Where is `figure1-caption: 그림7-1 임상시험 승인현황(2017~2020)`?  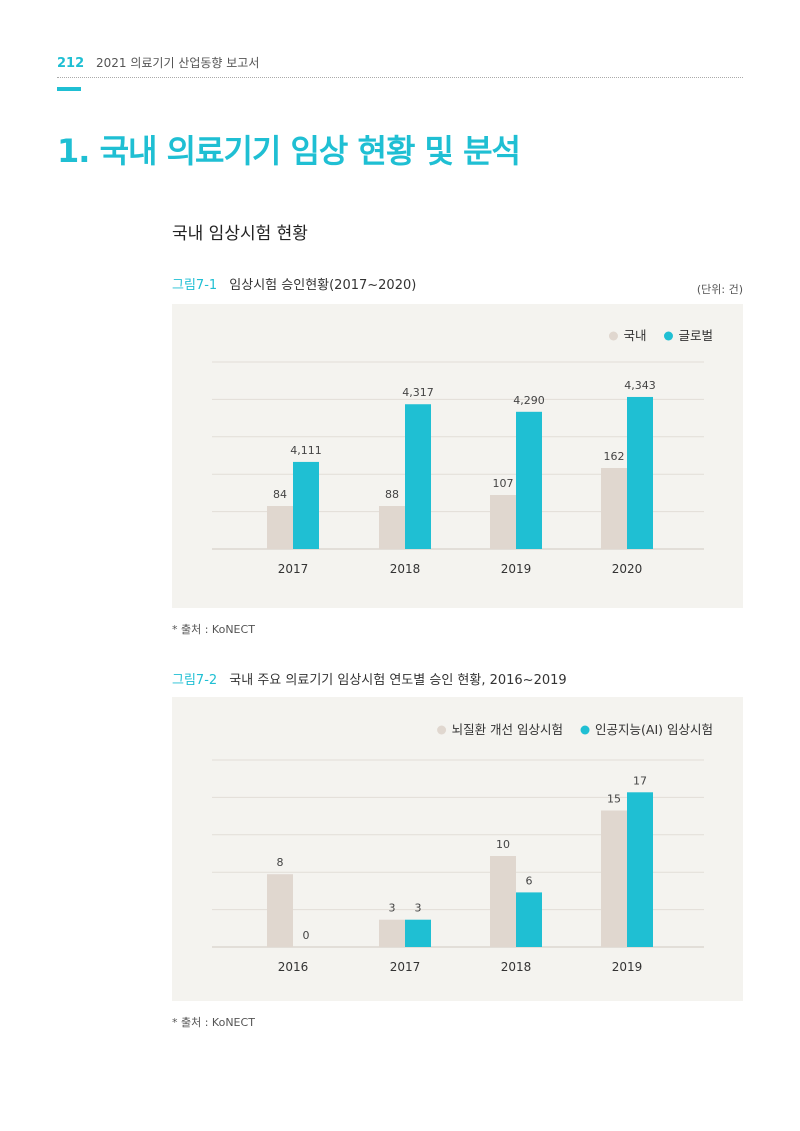 figure1-caption: 그림7-1 임상시험 승인현황(2017~2020) is located at coordinates (294, 283).